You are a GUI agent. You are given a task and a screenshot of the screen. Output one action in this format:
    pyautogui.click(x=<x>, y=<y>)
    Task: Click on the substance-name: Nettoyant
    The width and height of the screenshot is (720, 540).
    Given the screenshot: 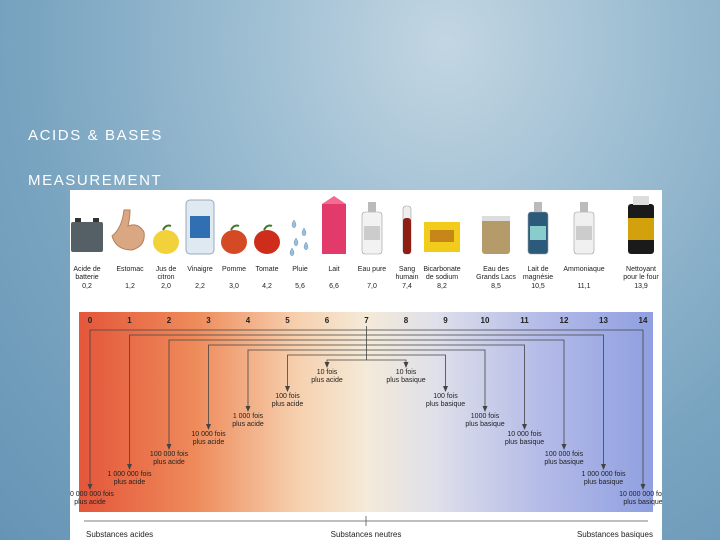 What is the action you would take?
    pyautogui.click(x=641, y=269)
    